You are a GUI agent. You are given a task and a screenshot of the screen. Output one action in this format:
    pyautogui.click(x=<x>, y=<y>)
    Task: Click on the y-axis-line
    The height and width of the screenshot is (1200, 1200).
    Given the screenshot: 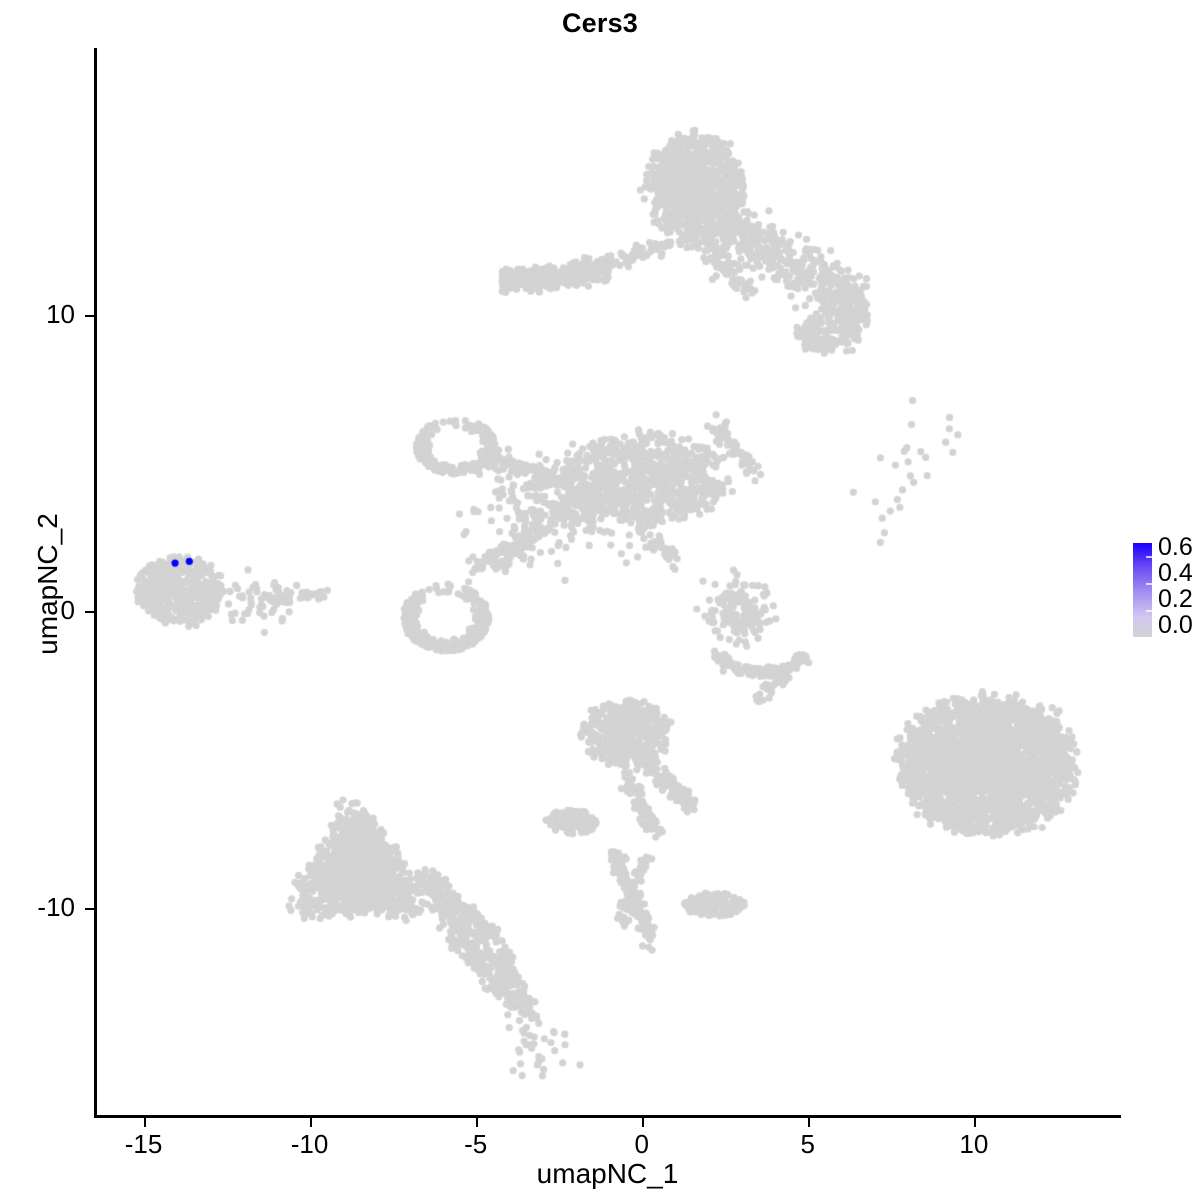 What is the action you would take?
    pyautogui.click(x=95, y=583)
    